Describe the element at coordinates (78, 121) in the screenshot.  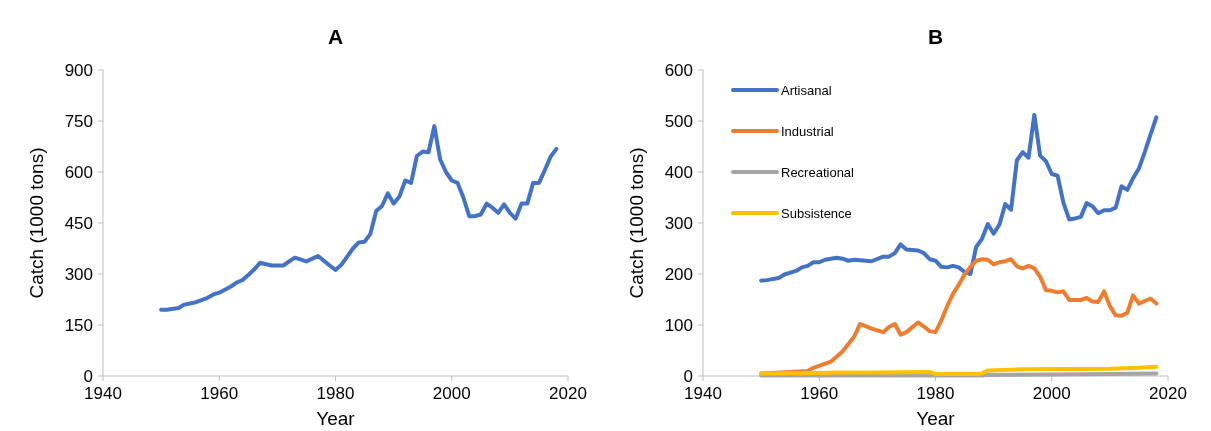
I see `y-tick-label: 750` at that location.